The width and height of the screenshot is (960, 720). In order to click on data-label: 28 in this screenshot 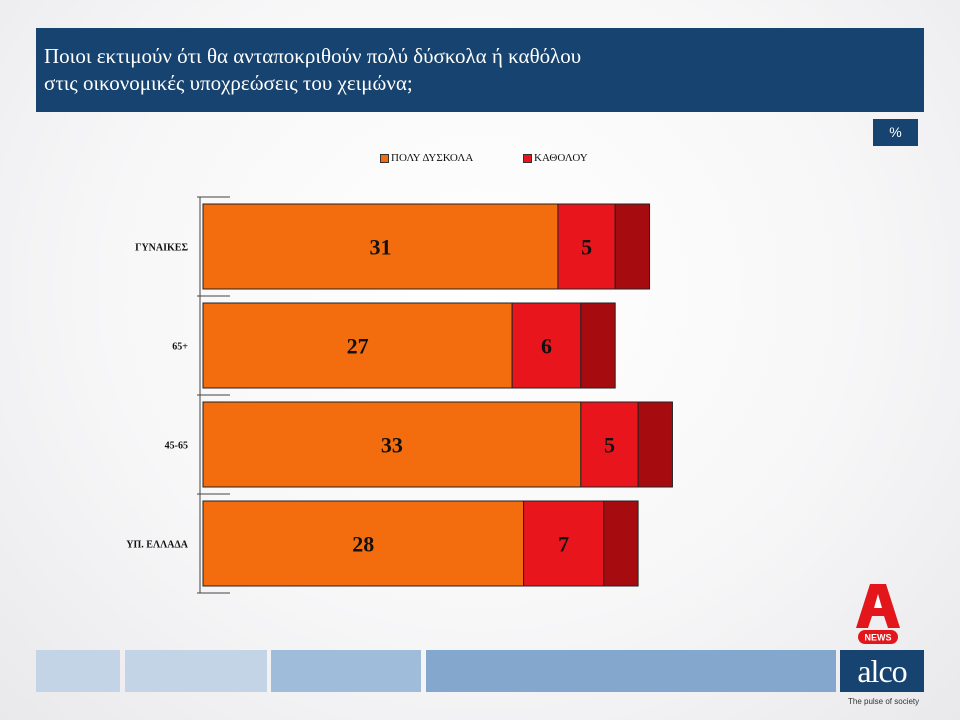, I will do `click(363, 544)`.